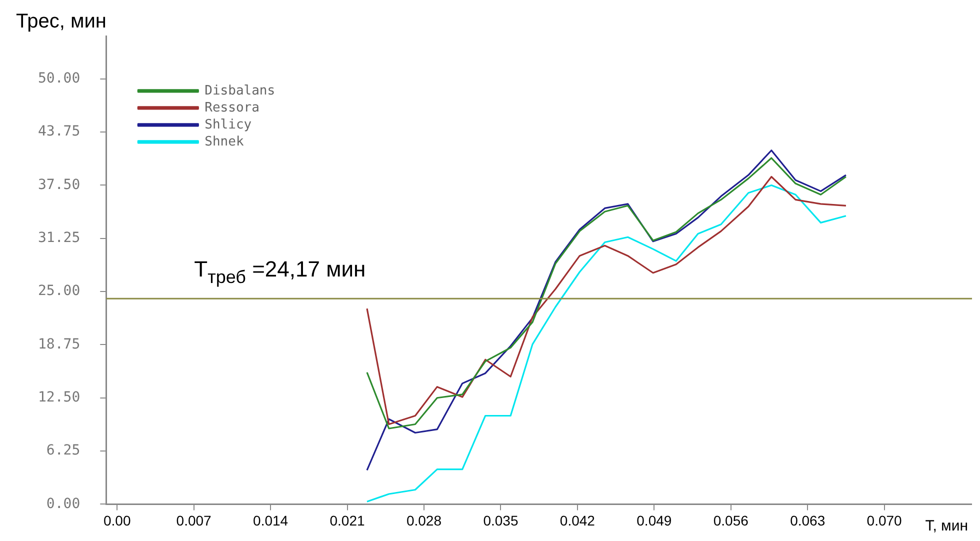 Image resolution: width=980 pixels, height=541 pixels. I want to click on y-tick-label: 6.25, so click(63, 450).